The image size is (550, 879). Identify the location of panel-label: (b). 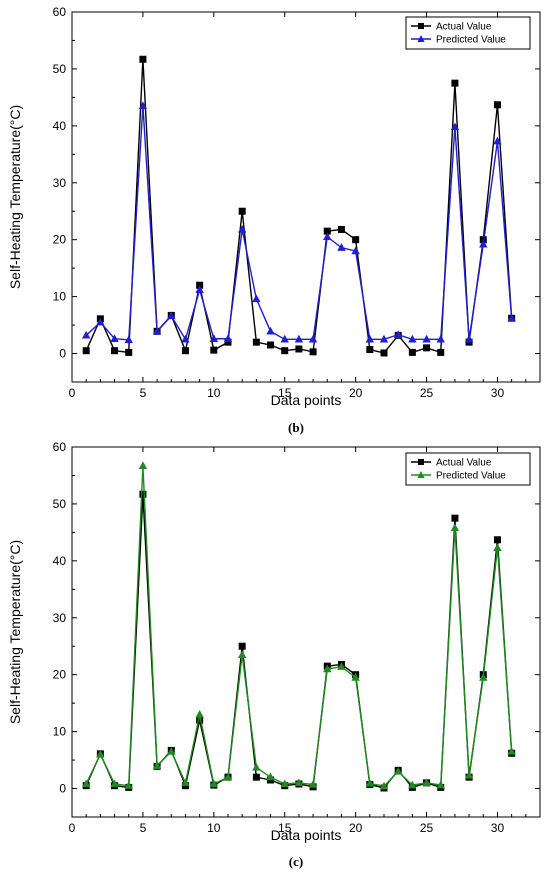
(296, 427).